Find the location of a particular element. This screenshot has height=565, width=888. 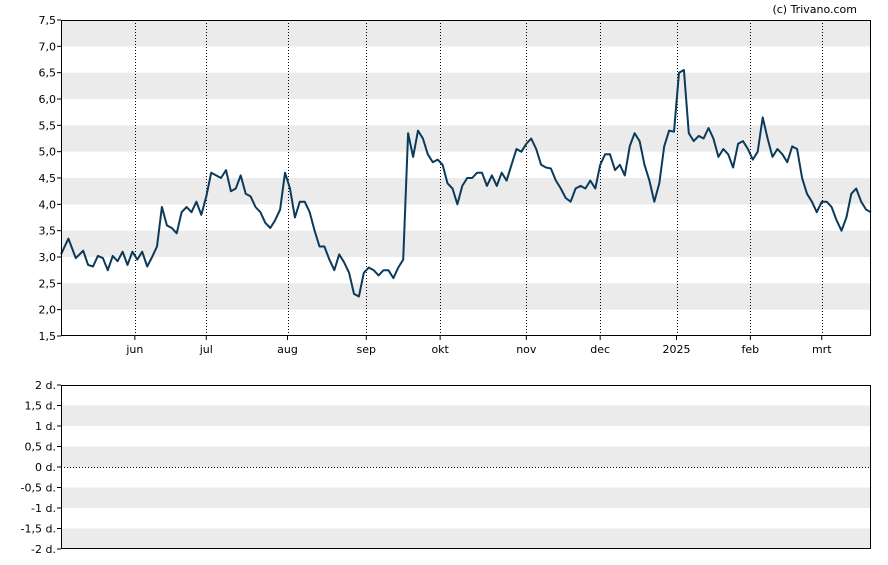

y-tick-label: 2 d. is located at coordinates (45, 385).